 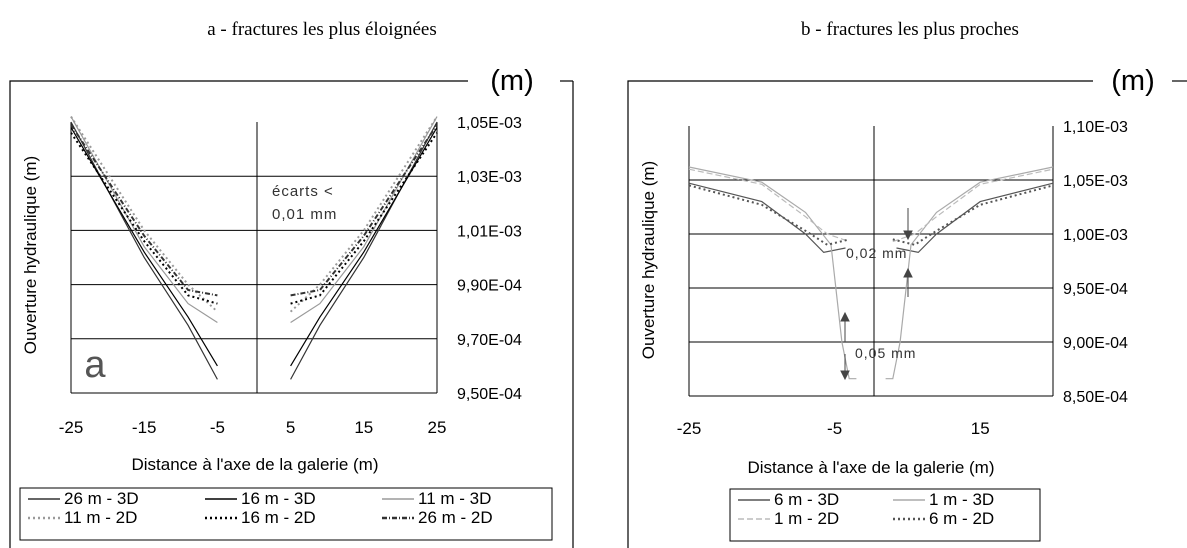 I want to click on y-tick-label: 1,10E-03, so click(x=1095, y=127).